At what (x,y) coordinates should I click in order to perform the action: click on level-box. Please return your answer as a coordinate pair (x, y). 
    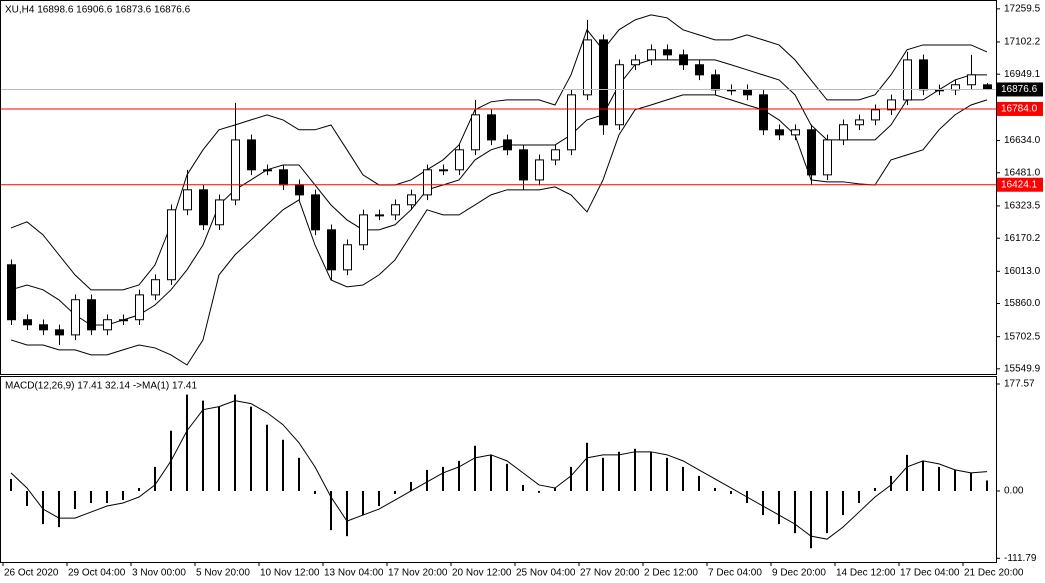
    Looking at the image, I should click on (1020, 108).